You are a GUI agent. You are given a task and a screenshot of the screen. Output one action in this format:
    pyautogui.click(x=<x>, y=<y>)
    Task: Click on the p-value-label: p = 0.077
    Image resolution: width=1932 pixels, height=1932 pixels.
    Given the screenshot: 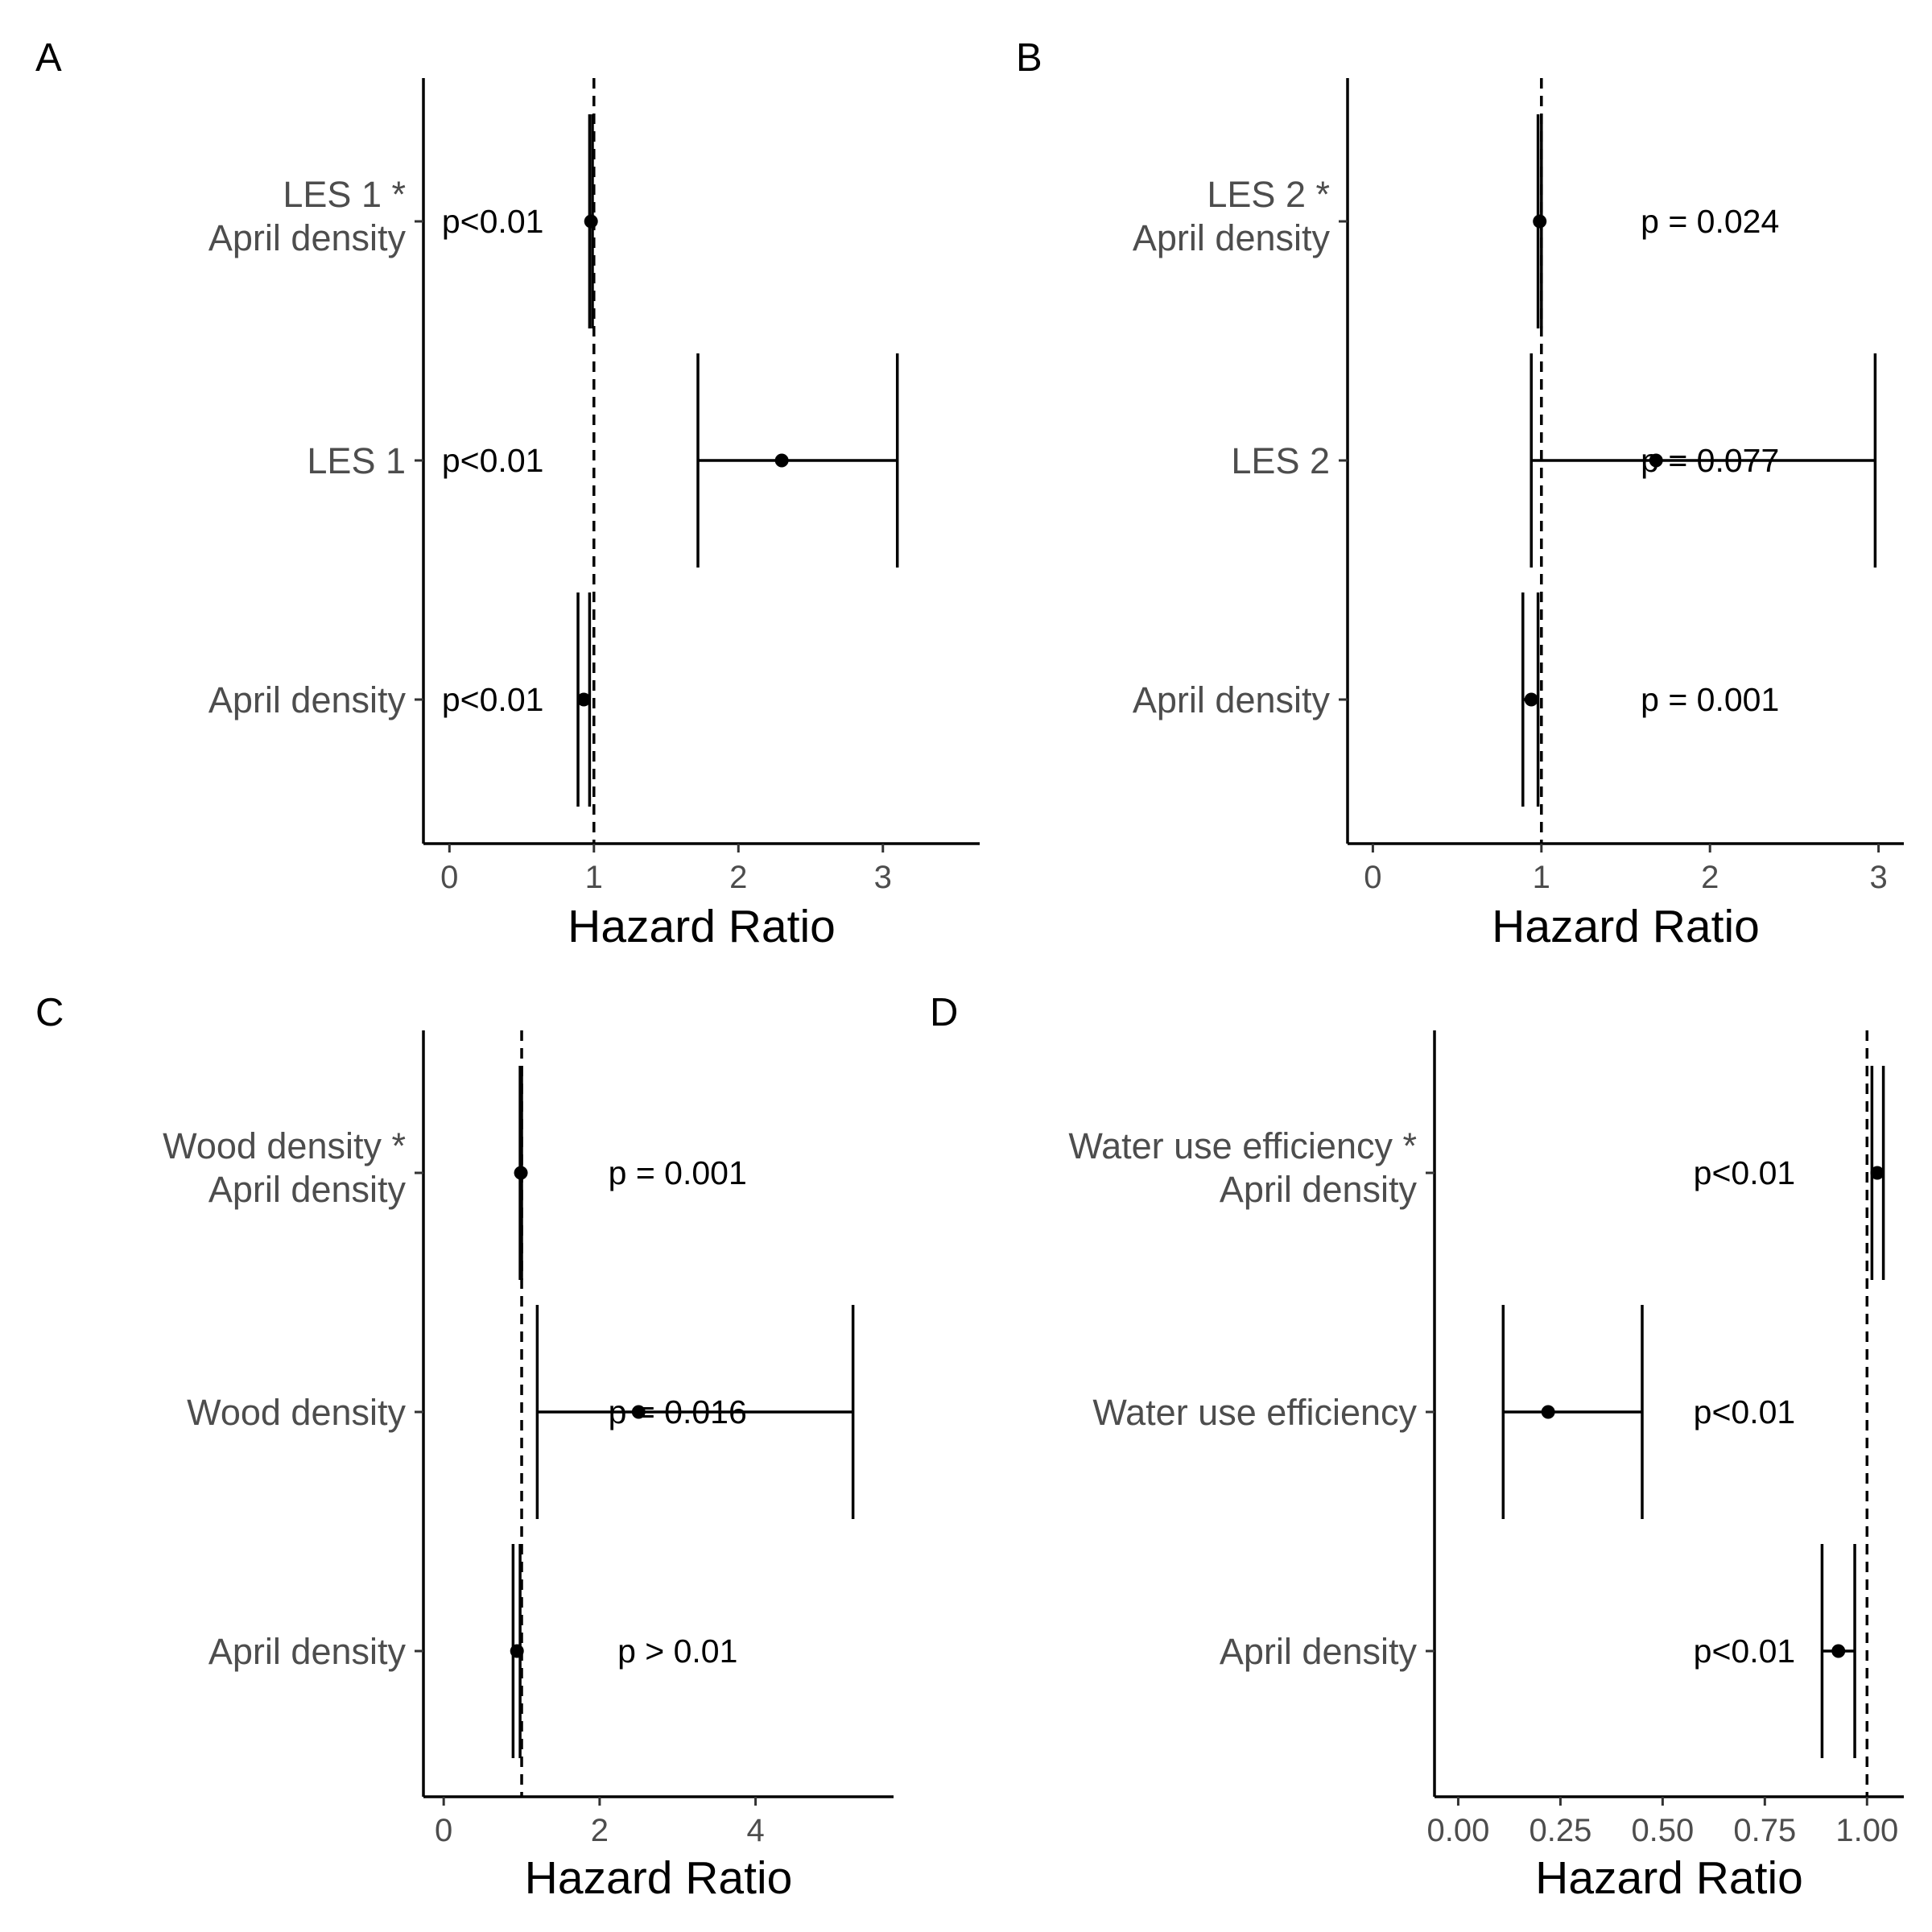 What is the action you would take?
    pyautogui.click(x=1710, y=460)
    